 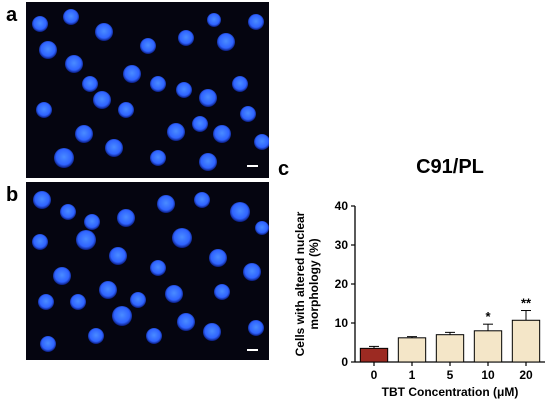 I want to click on y-tick-label: 30, so click(x=342, y=245).